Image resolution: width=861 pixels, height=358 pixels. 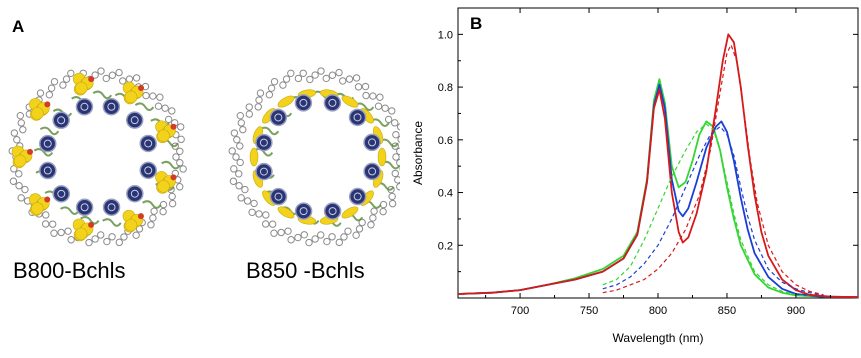 What do you see at coordinates (658, 311) in the screenshot?
I see `x-tick-label: 800` at bounding box center [658, 311].